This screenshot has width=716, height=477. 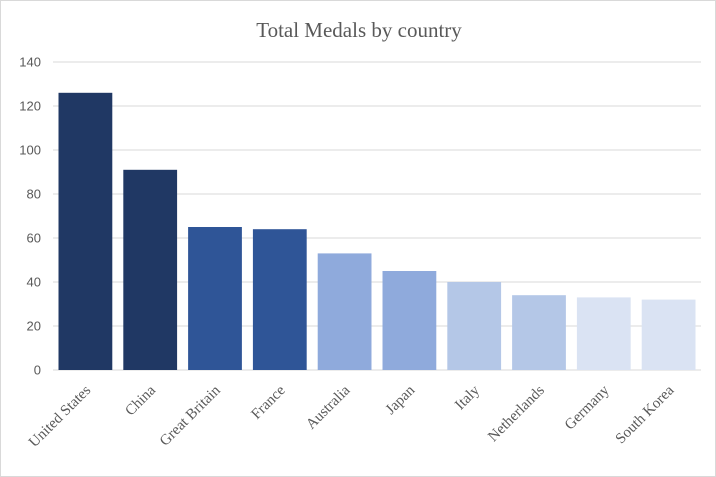 I want to click on x-category-label: United States, so click(x=60, y=416).